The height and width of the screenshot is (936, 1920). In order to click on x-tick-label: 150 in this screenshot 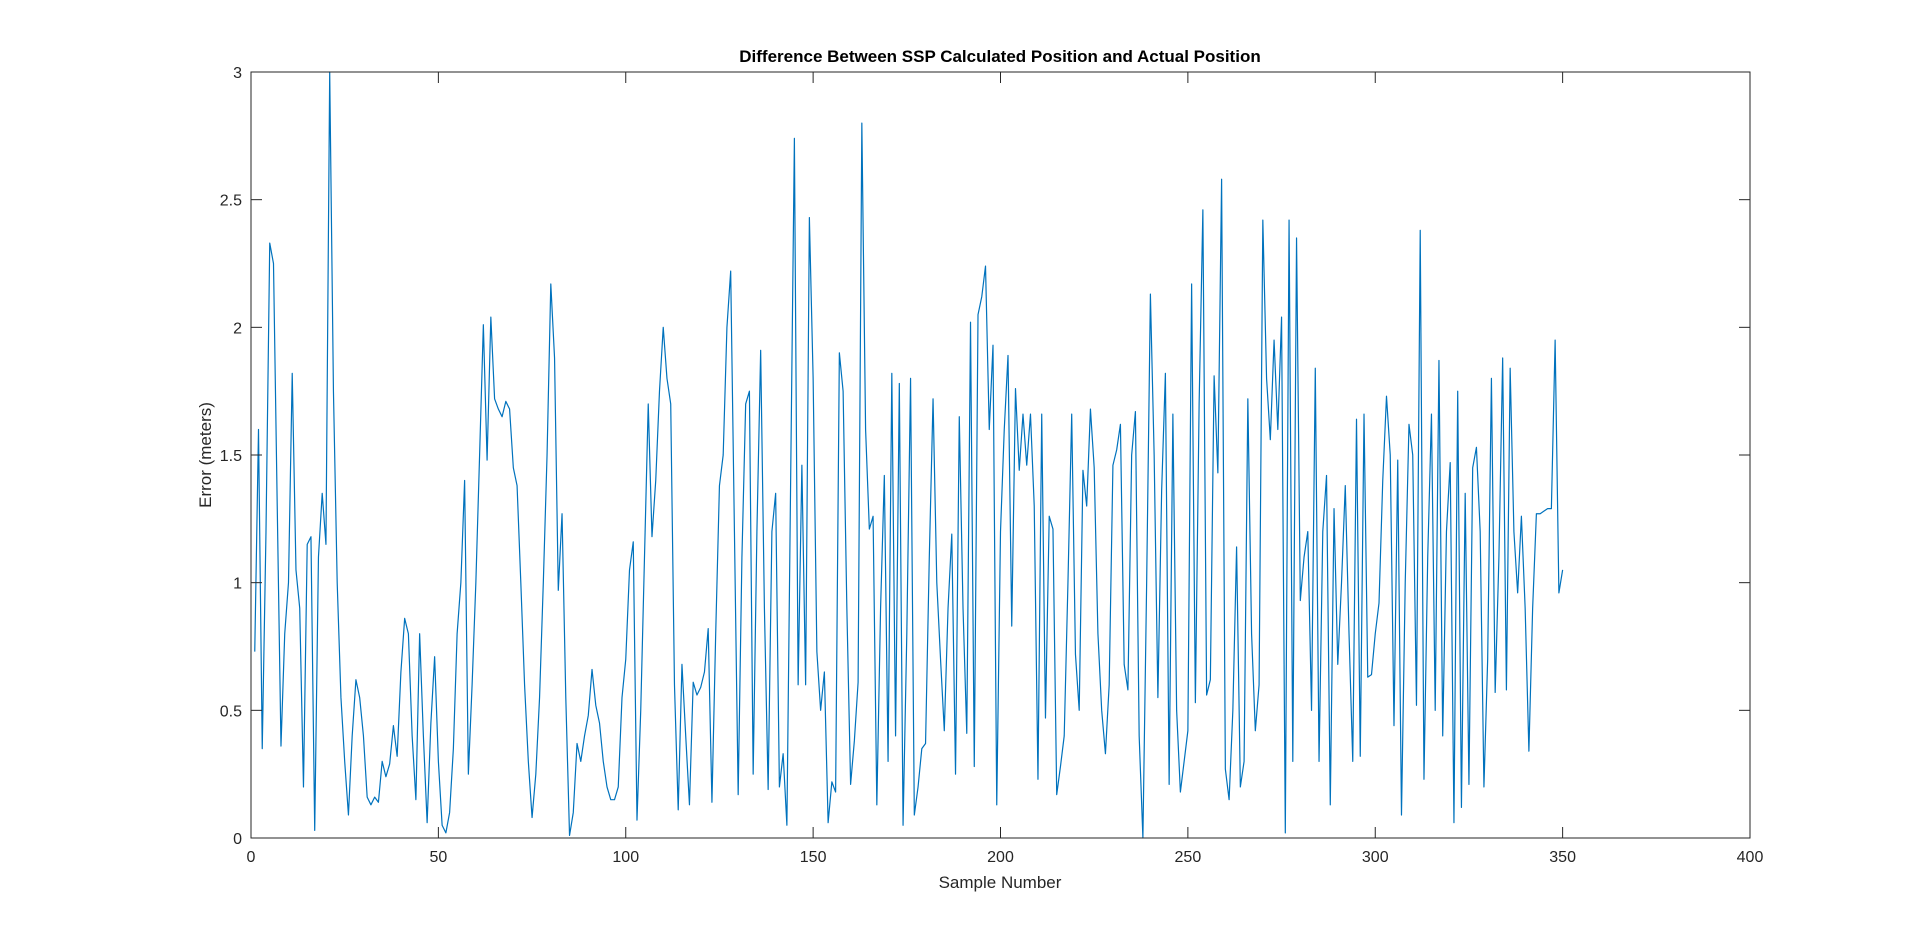, I will do `click(813, 857)`.